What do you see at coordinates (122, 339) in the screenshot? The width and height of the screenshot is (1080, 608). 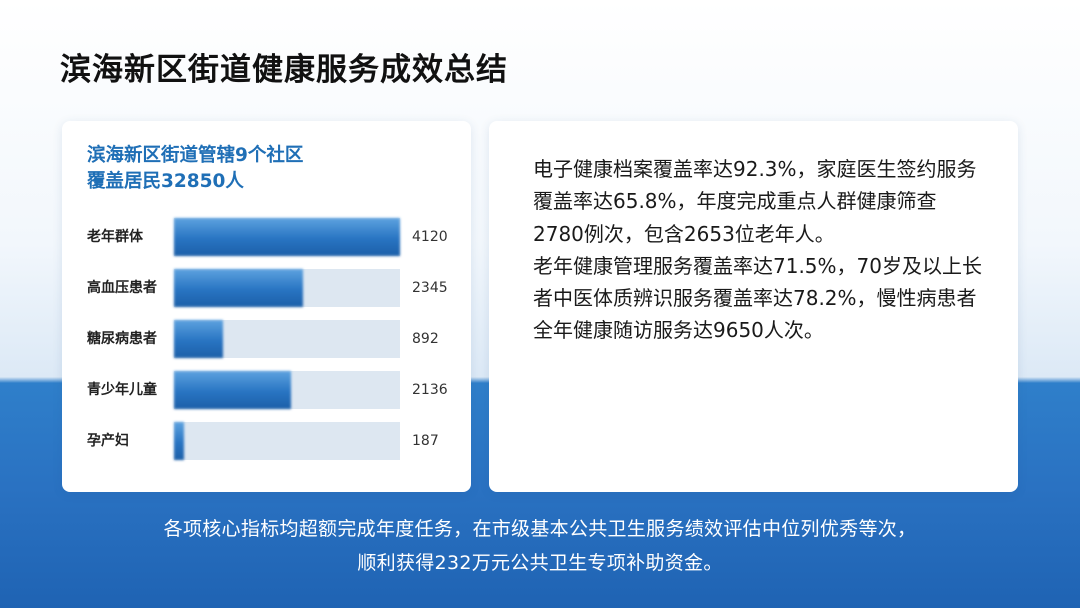 I see `bar-label: 糖尿病患者` at bounding box center [122, 339].